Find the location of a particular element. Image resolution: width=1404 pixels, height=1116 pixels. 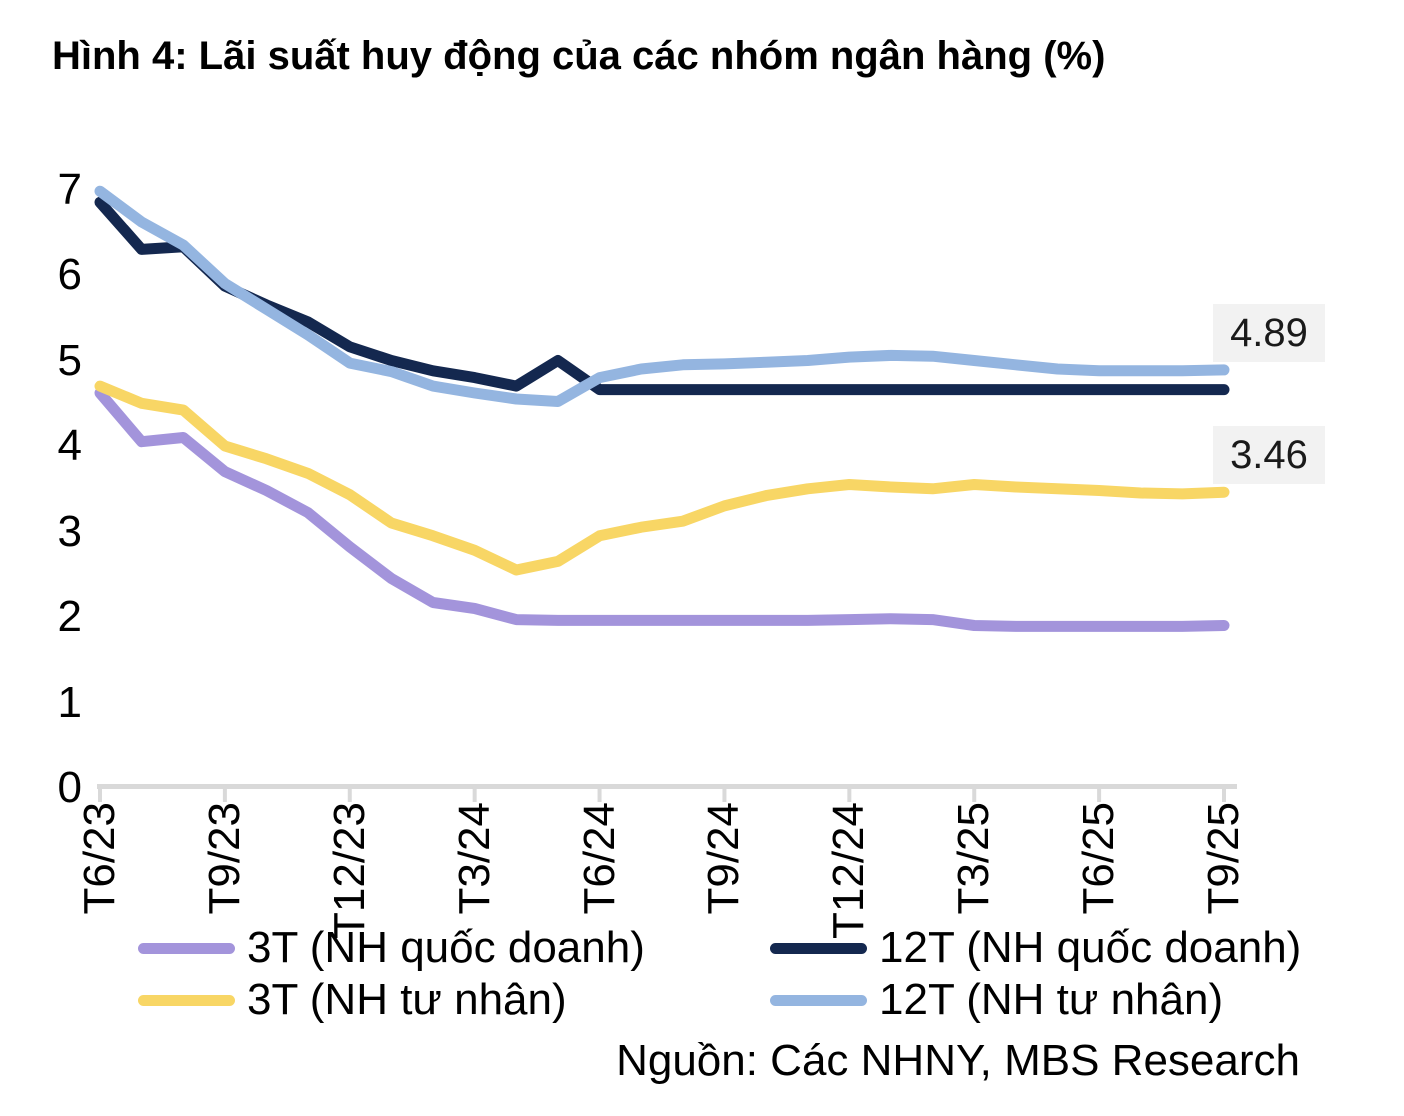

x-tick-label: T12/23 is located at coordinates (349, 870).